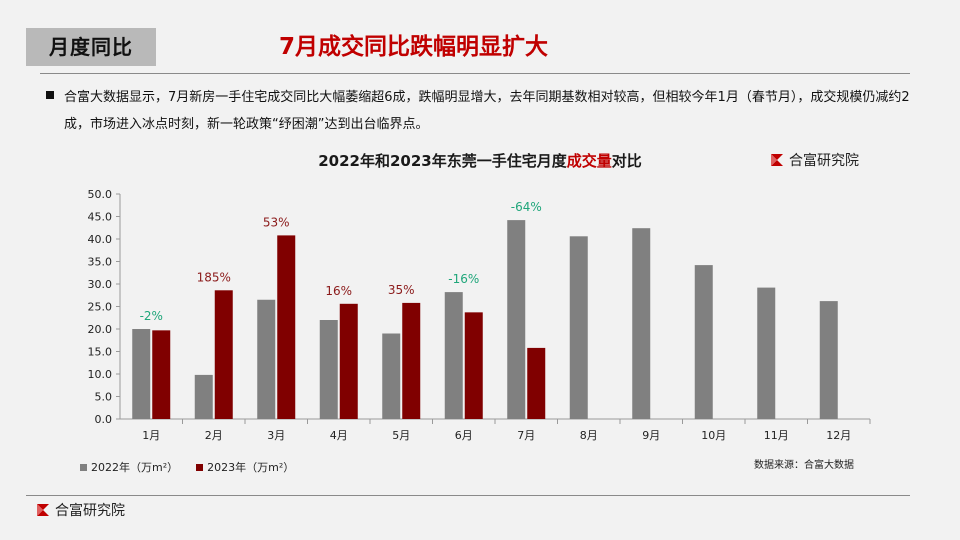 Image resolution: width=960 pixels, height=540 pixels. What do you see at coordinates (251, 467) in the screenshot?
I see `legend-label-2023: 2023年（万m²）` at bounding box center [251, 467].